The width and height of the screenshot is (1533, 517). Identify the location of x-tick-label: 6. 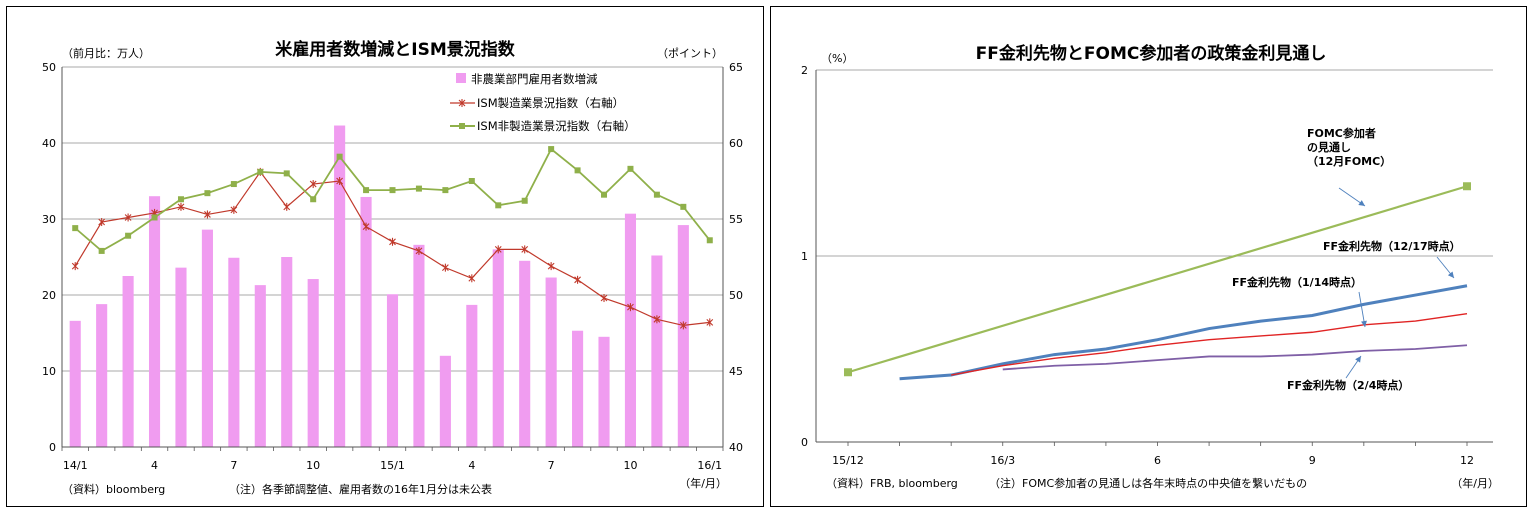
(1157, 460).